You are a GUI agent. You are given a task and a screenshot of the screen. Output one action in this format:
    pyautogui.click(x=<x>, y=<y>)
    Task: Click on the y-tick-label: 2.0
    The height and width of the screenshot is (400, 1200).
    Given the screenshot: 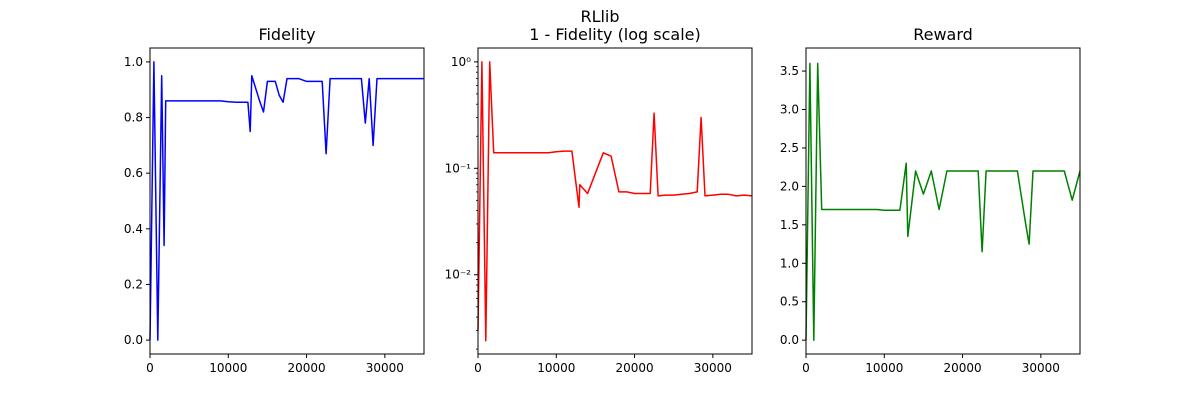 What is the action you would take?
    pyautogui.click(x=789, y=186)
    